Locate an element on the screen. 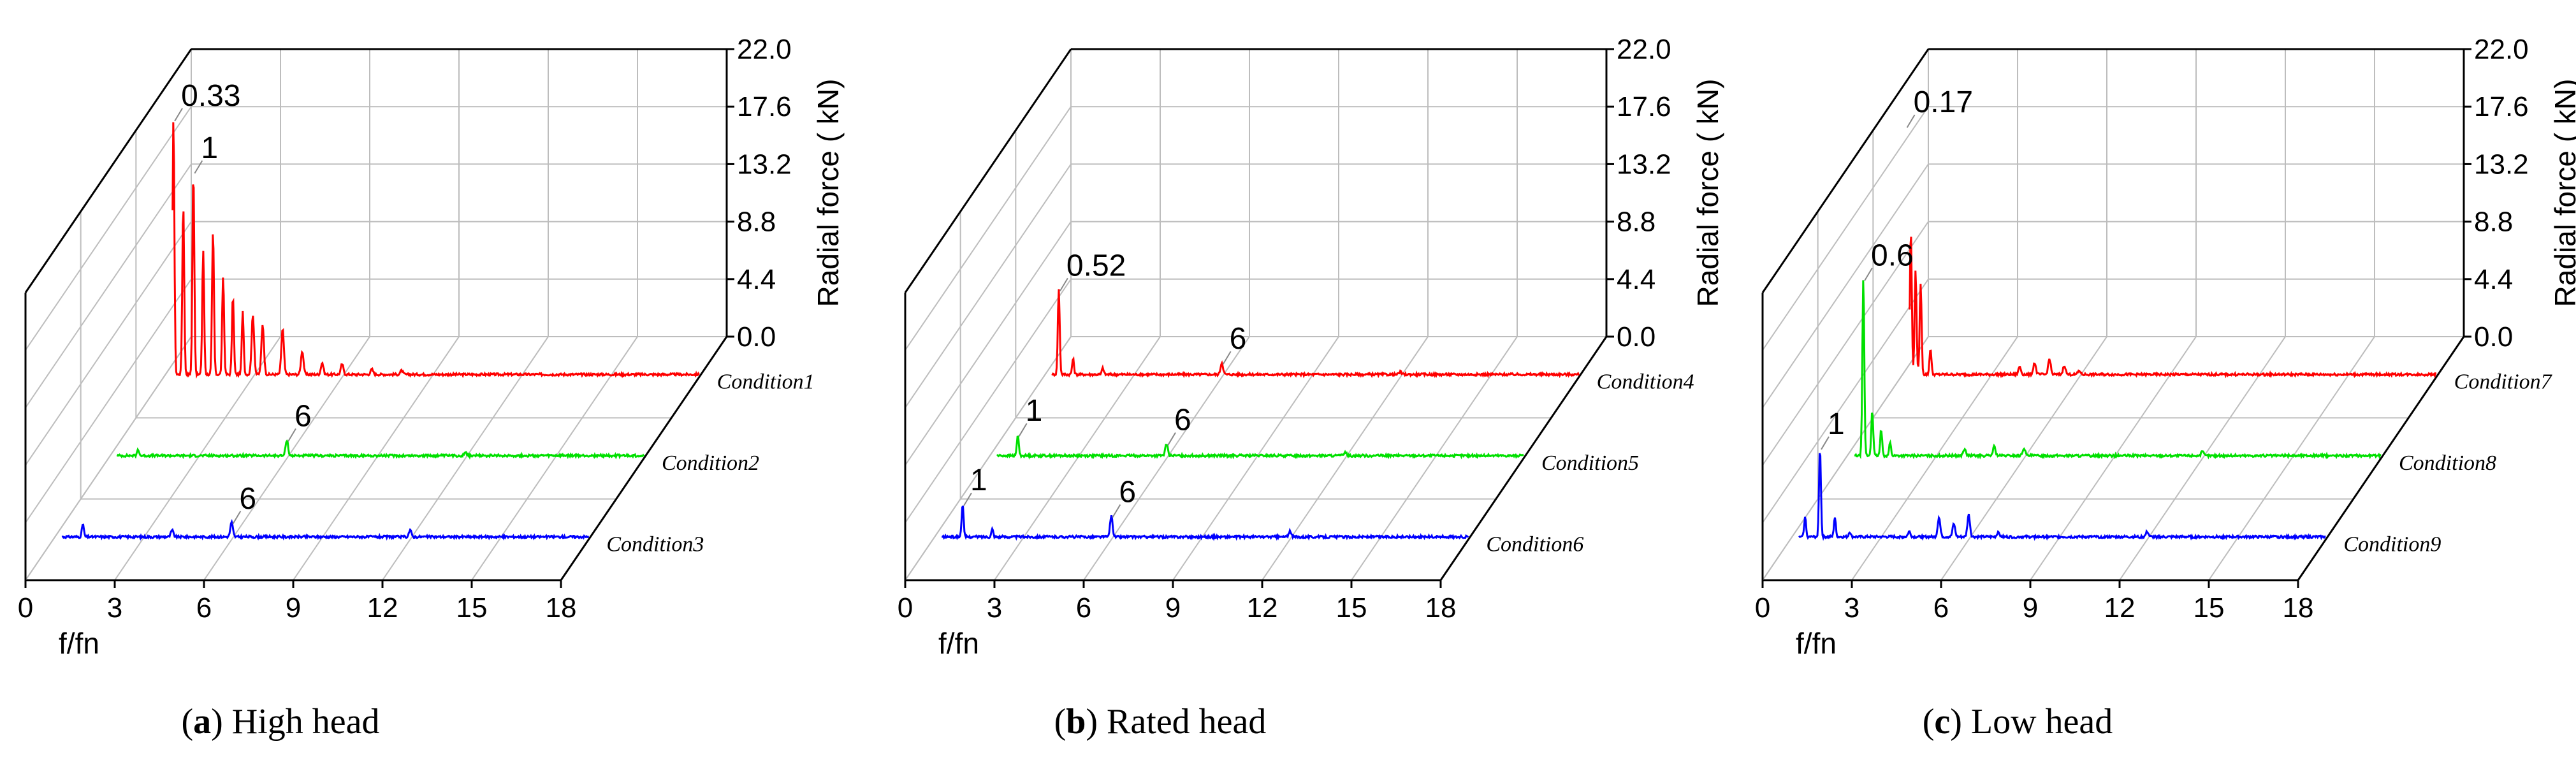 This screenshot has width=2576, height=774. peak-annotation: 0.17 is located at coordinates (1943, 102).